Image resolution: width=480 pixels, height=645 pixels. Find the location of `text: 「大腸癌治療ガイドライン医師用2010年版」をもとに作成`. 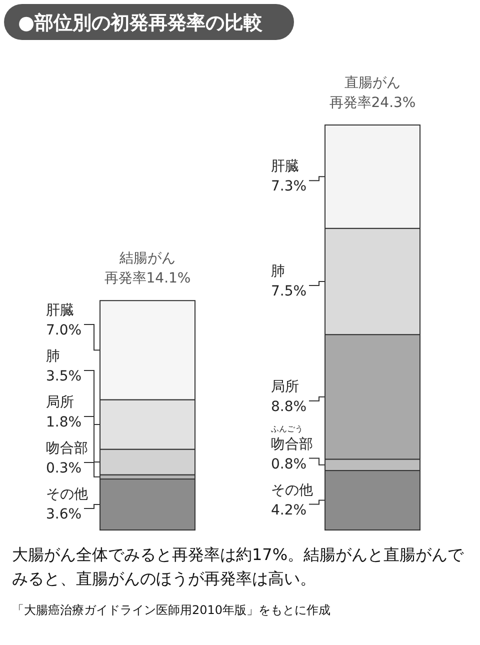

text: 「大腸癌治療ガイドライン医師用2010年版」をもとに作成 is located at coordinates (171, 610).